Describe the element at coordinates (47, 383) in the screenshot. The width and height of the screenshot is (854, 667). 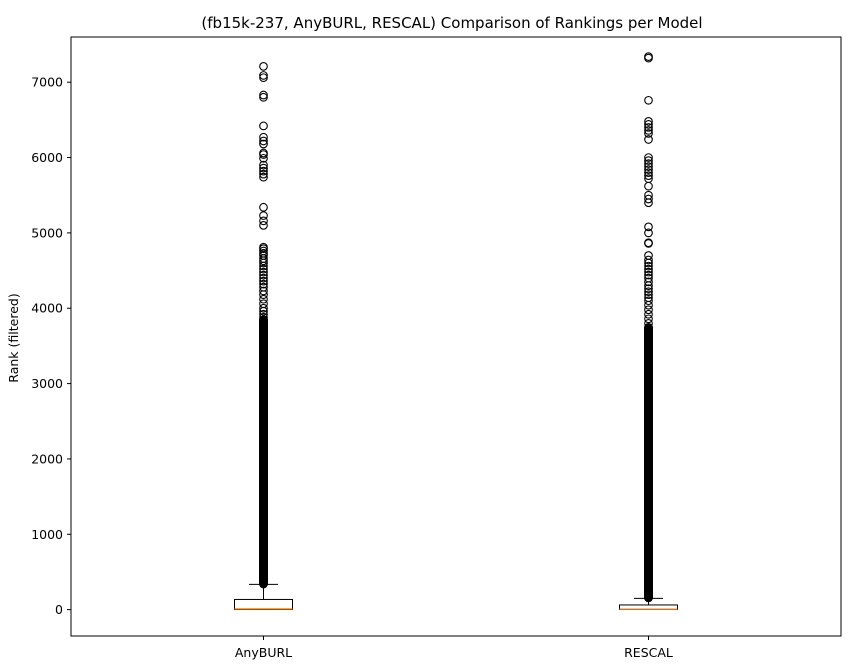
I see `y-tick-label: 3000` at that location.